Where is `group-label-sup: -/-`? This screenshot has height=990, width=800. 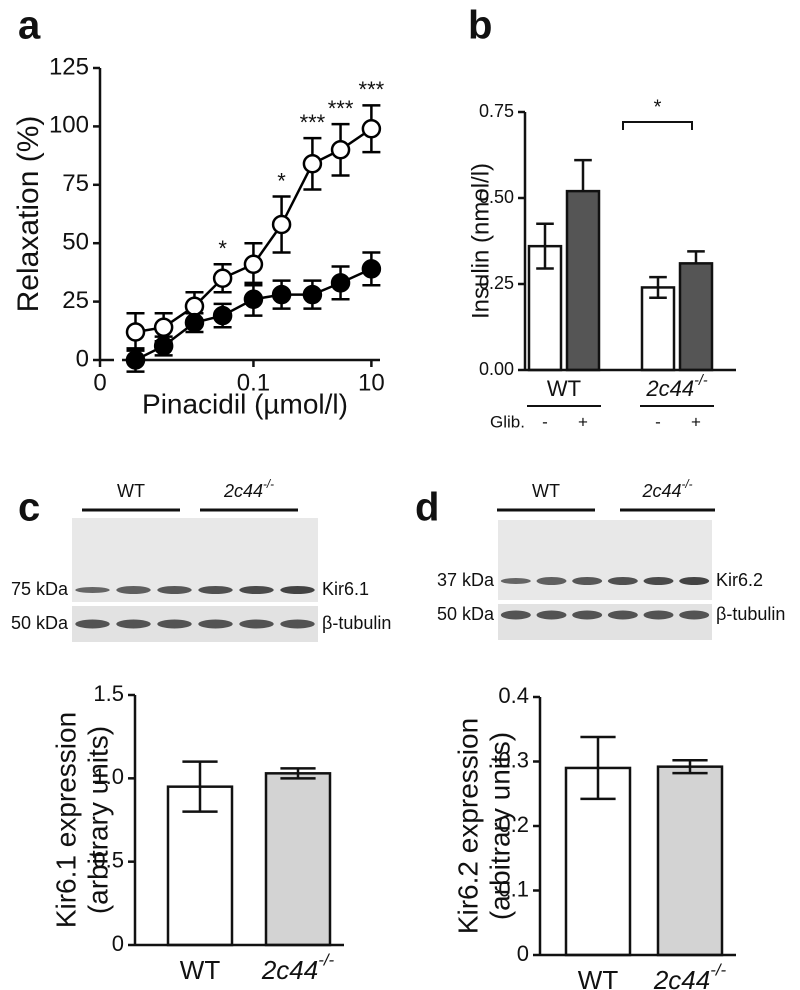
group-label-sup: -/- is located at coordinates (701, 381).